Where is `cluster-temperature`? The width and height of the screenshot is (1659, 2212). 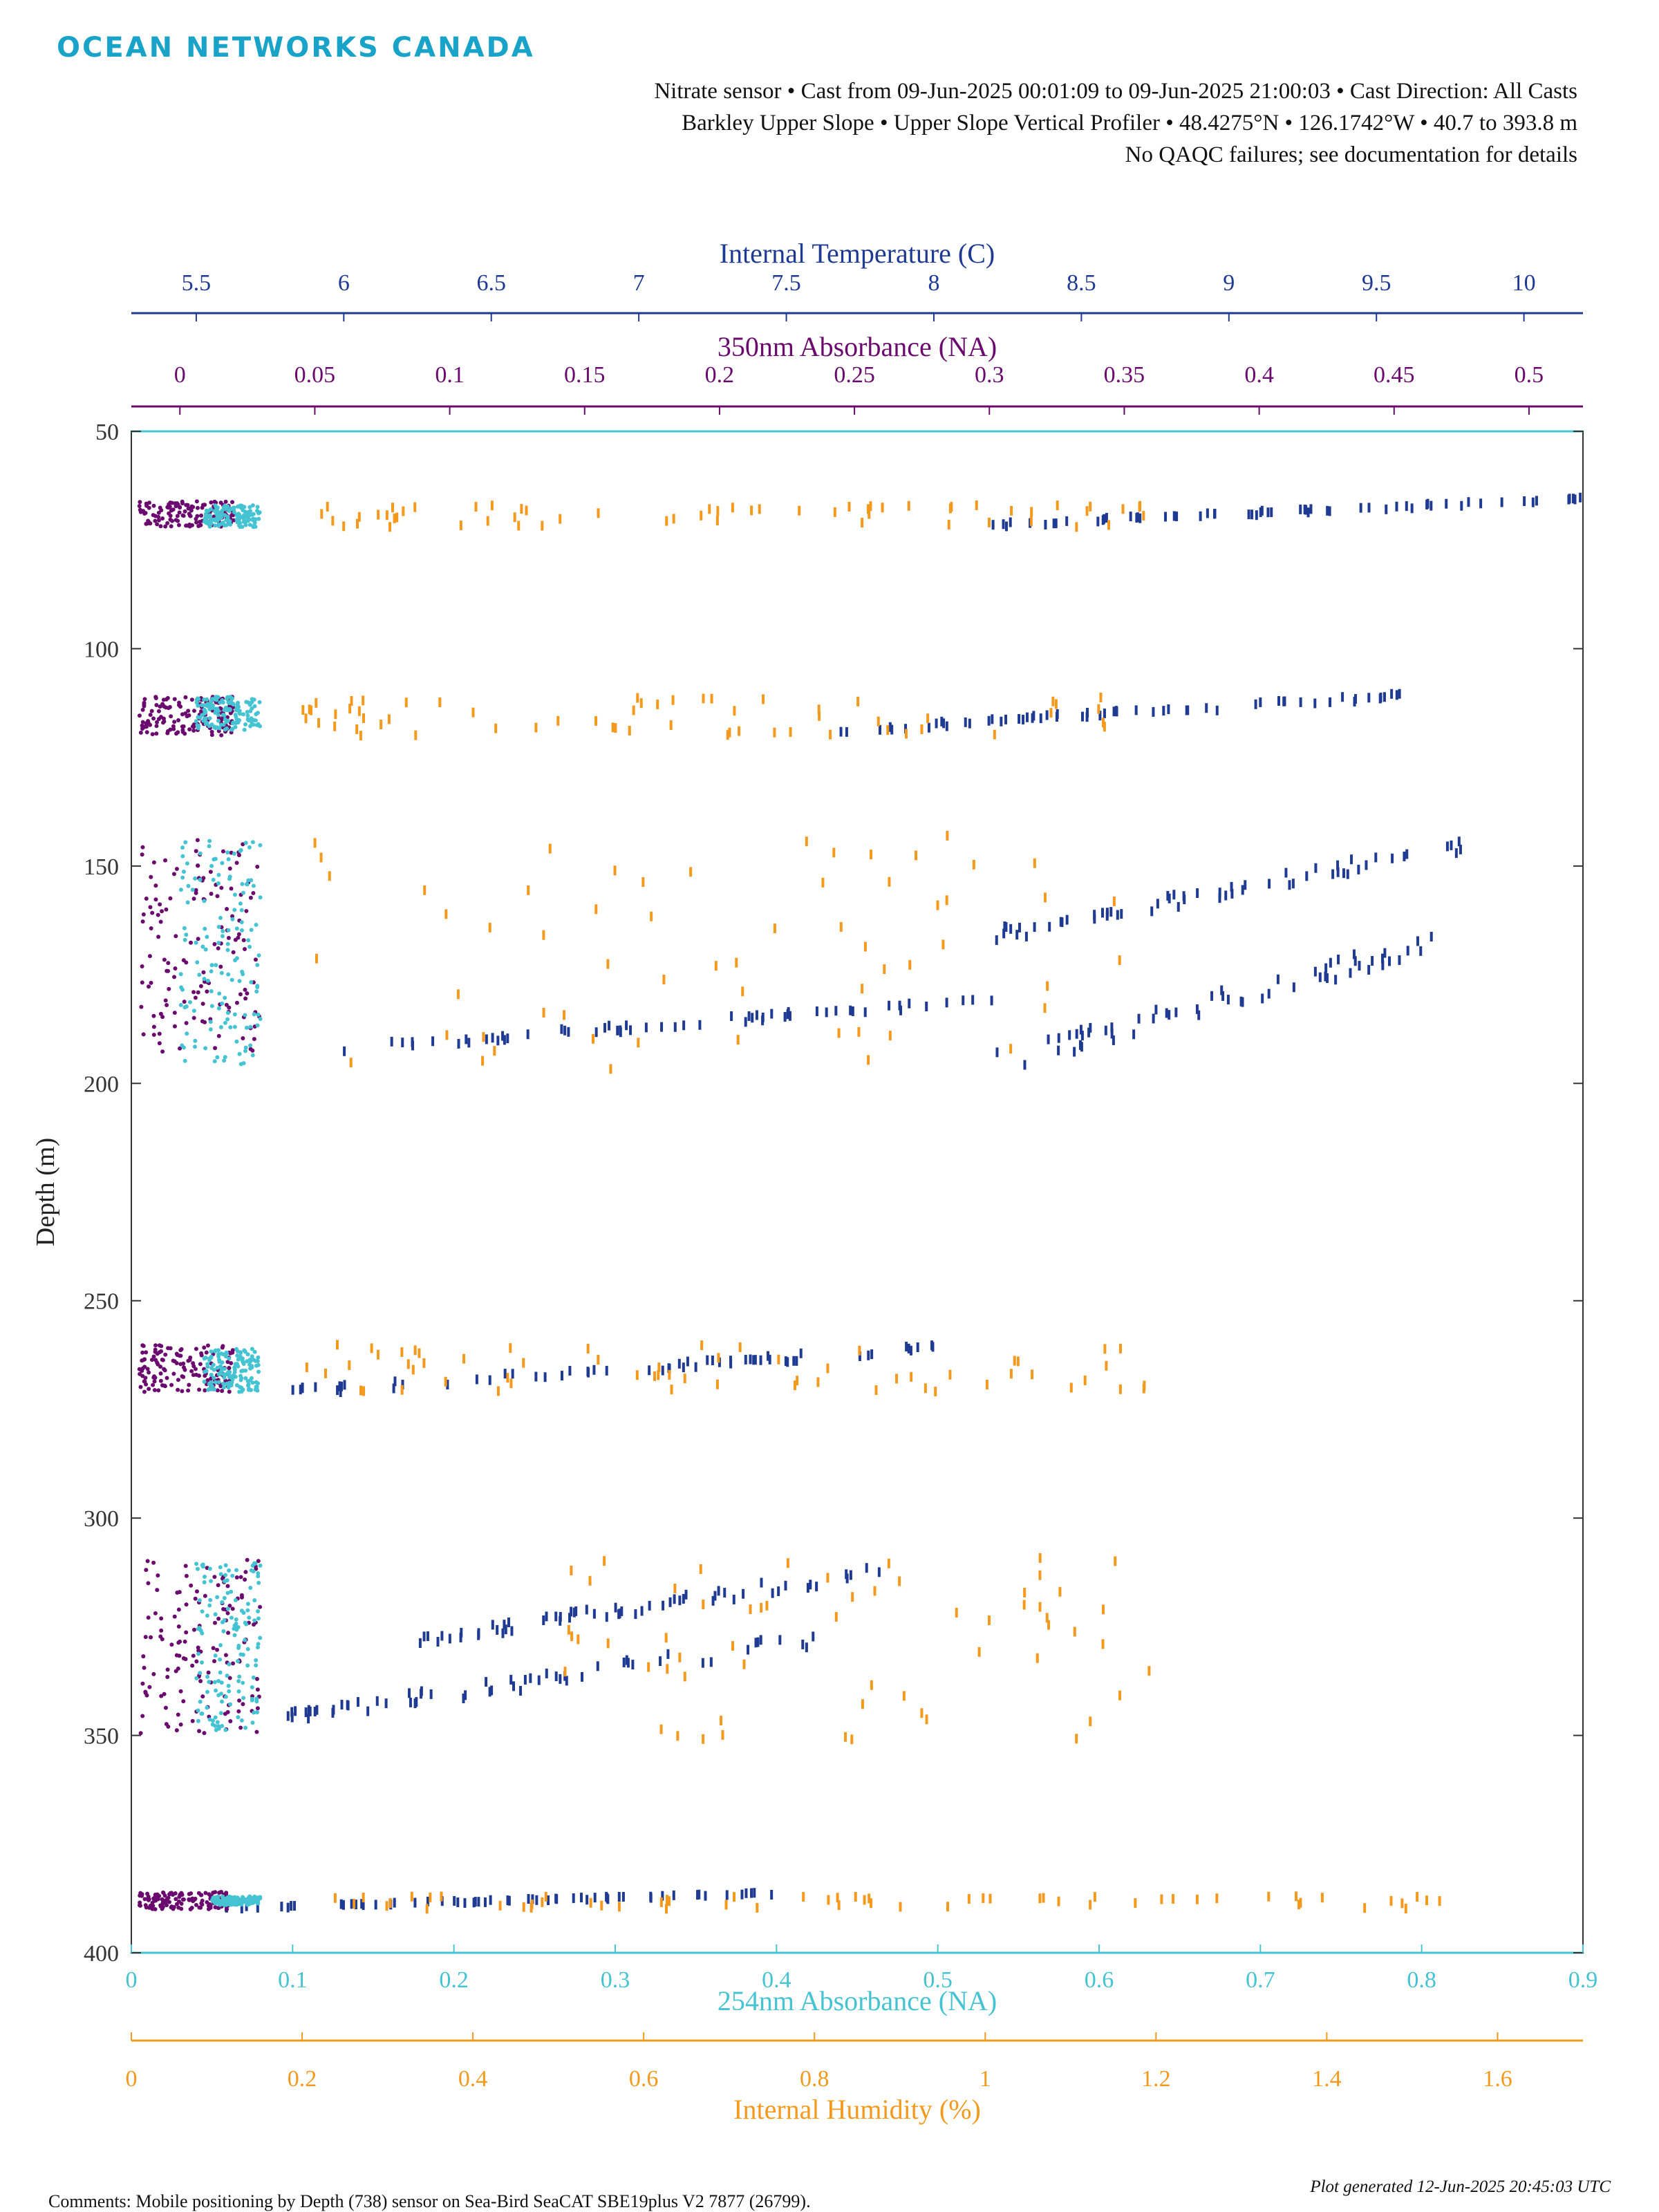 cluster-temperature is located at coordinates (613, 1368).